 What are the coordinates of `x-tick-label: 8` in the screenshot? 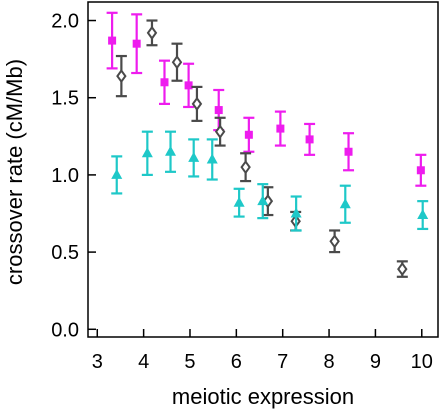 It's located at (328, 362).